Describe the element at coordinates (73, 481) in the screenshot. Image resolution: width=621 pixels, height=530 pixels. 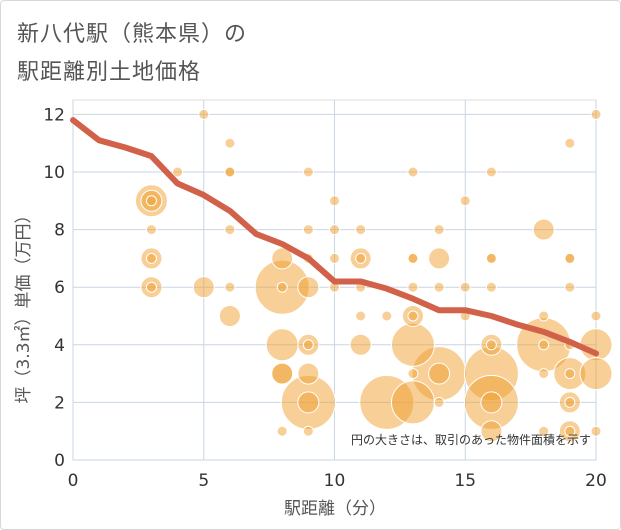
I see `x-tick-label: 0` at that location.